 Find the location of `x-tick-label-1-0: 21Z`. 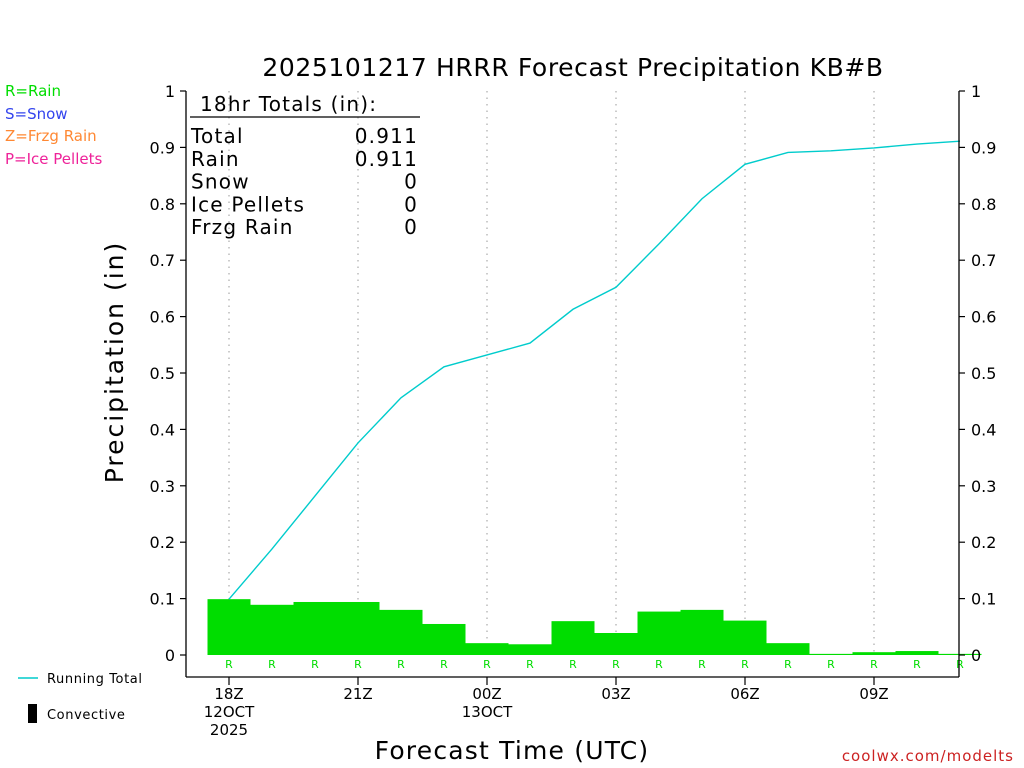

x-tick-label-1-0: 21Z is located at coordinates (357, 694).